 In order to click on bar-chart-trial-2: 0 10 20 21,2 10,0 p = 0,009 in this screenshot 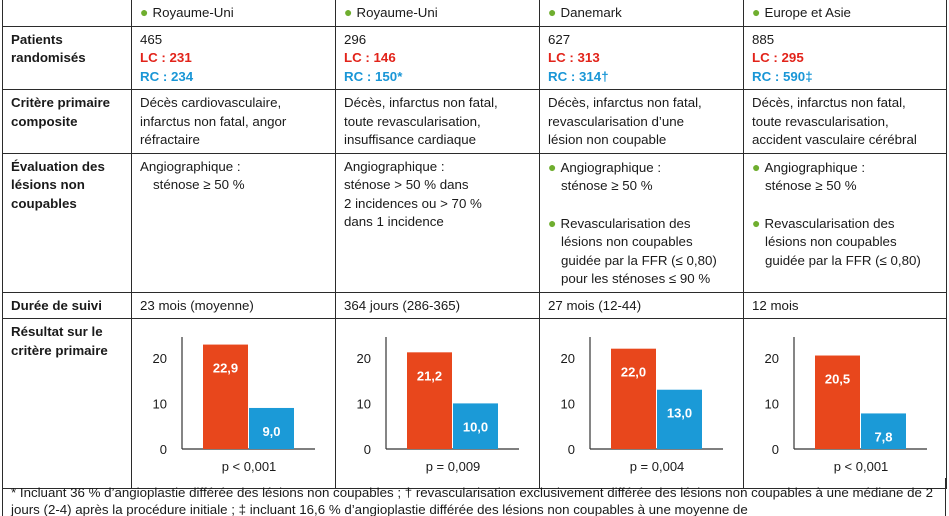, I will do `click(438, 405)`.